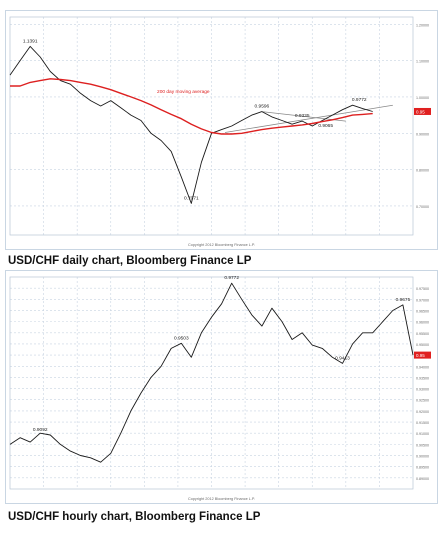  I want to click on y-tick-label: 0.95000, so click(422, 345).